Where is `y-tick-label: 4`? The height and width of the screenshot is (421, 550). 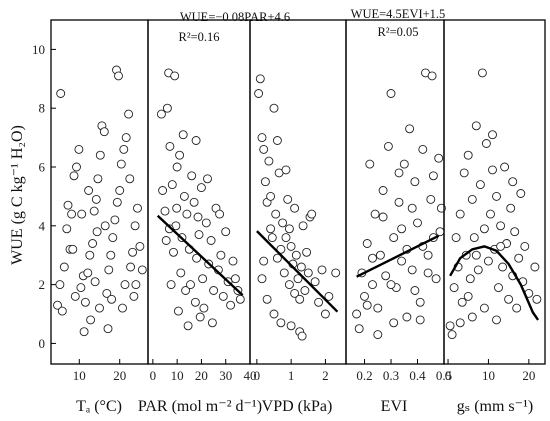 y-tick-label: 4 is located at coordinates (42, 225).